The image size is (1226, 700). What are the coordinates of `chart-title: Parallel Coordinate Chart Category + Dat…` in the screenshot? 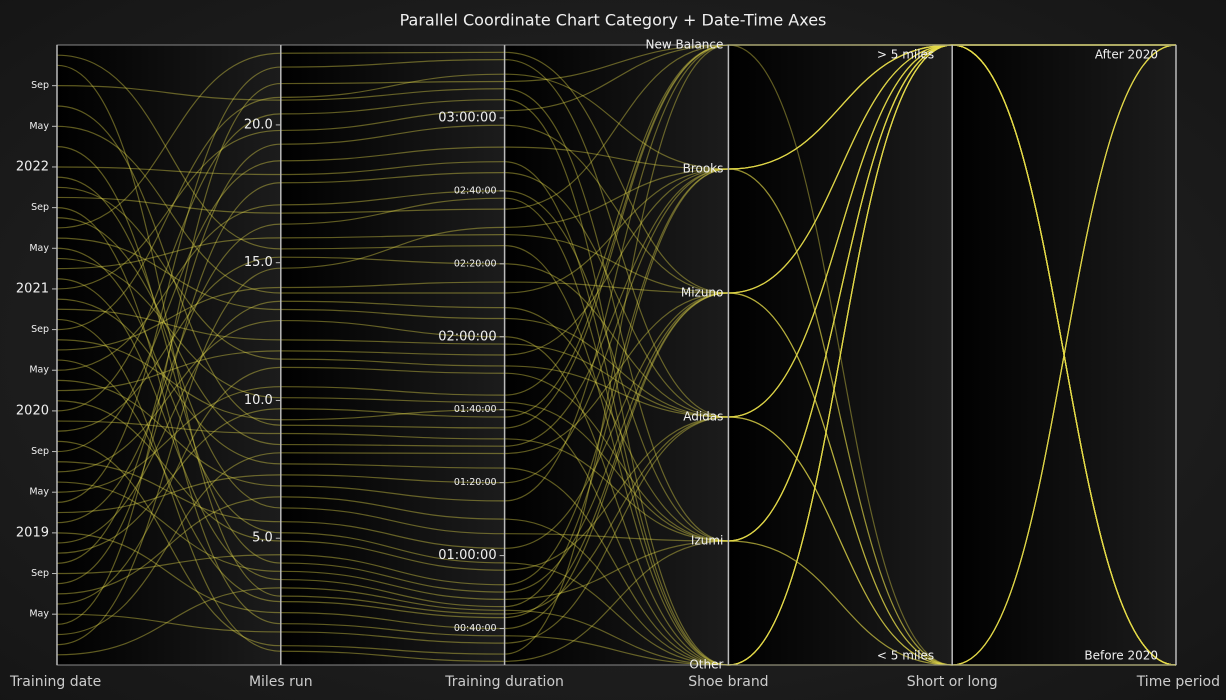 It's located at (613, 20).